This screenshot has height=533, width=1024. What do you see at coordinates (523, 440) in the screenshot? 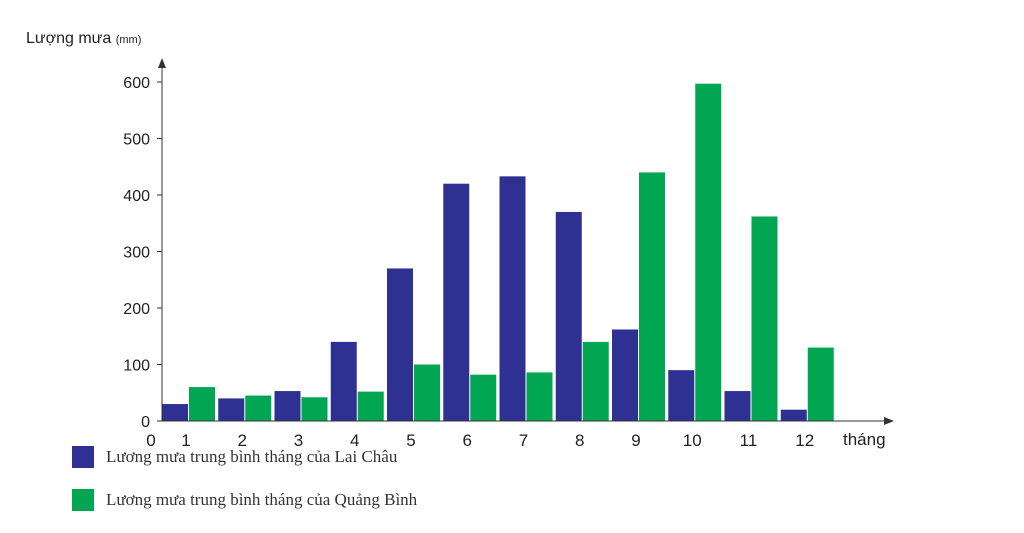
I see `x-tick-label: 7` at bounding box center [523, 440].